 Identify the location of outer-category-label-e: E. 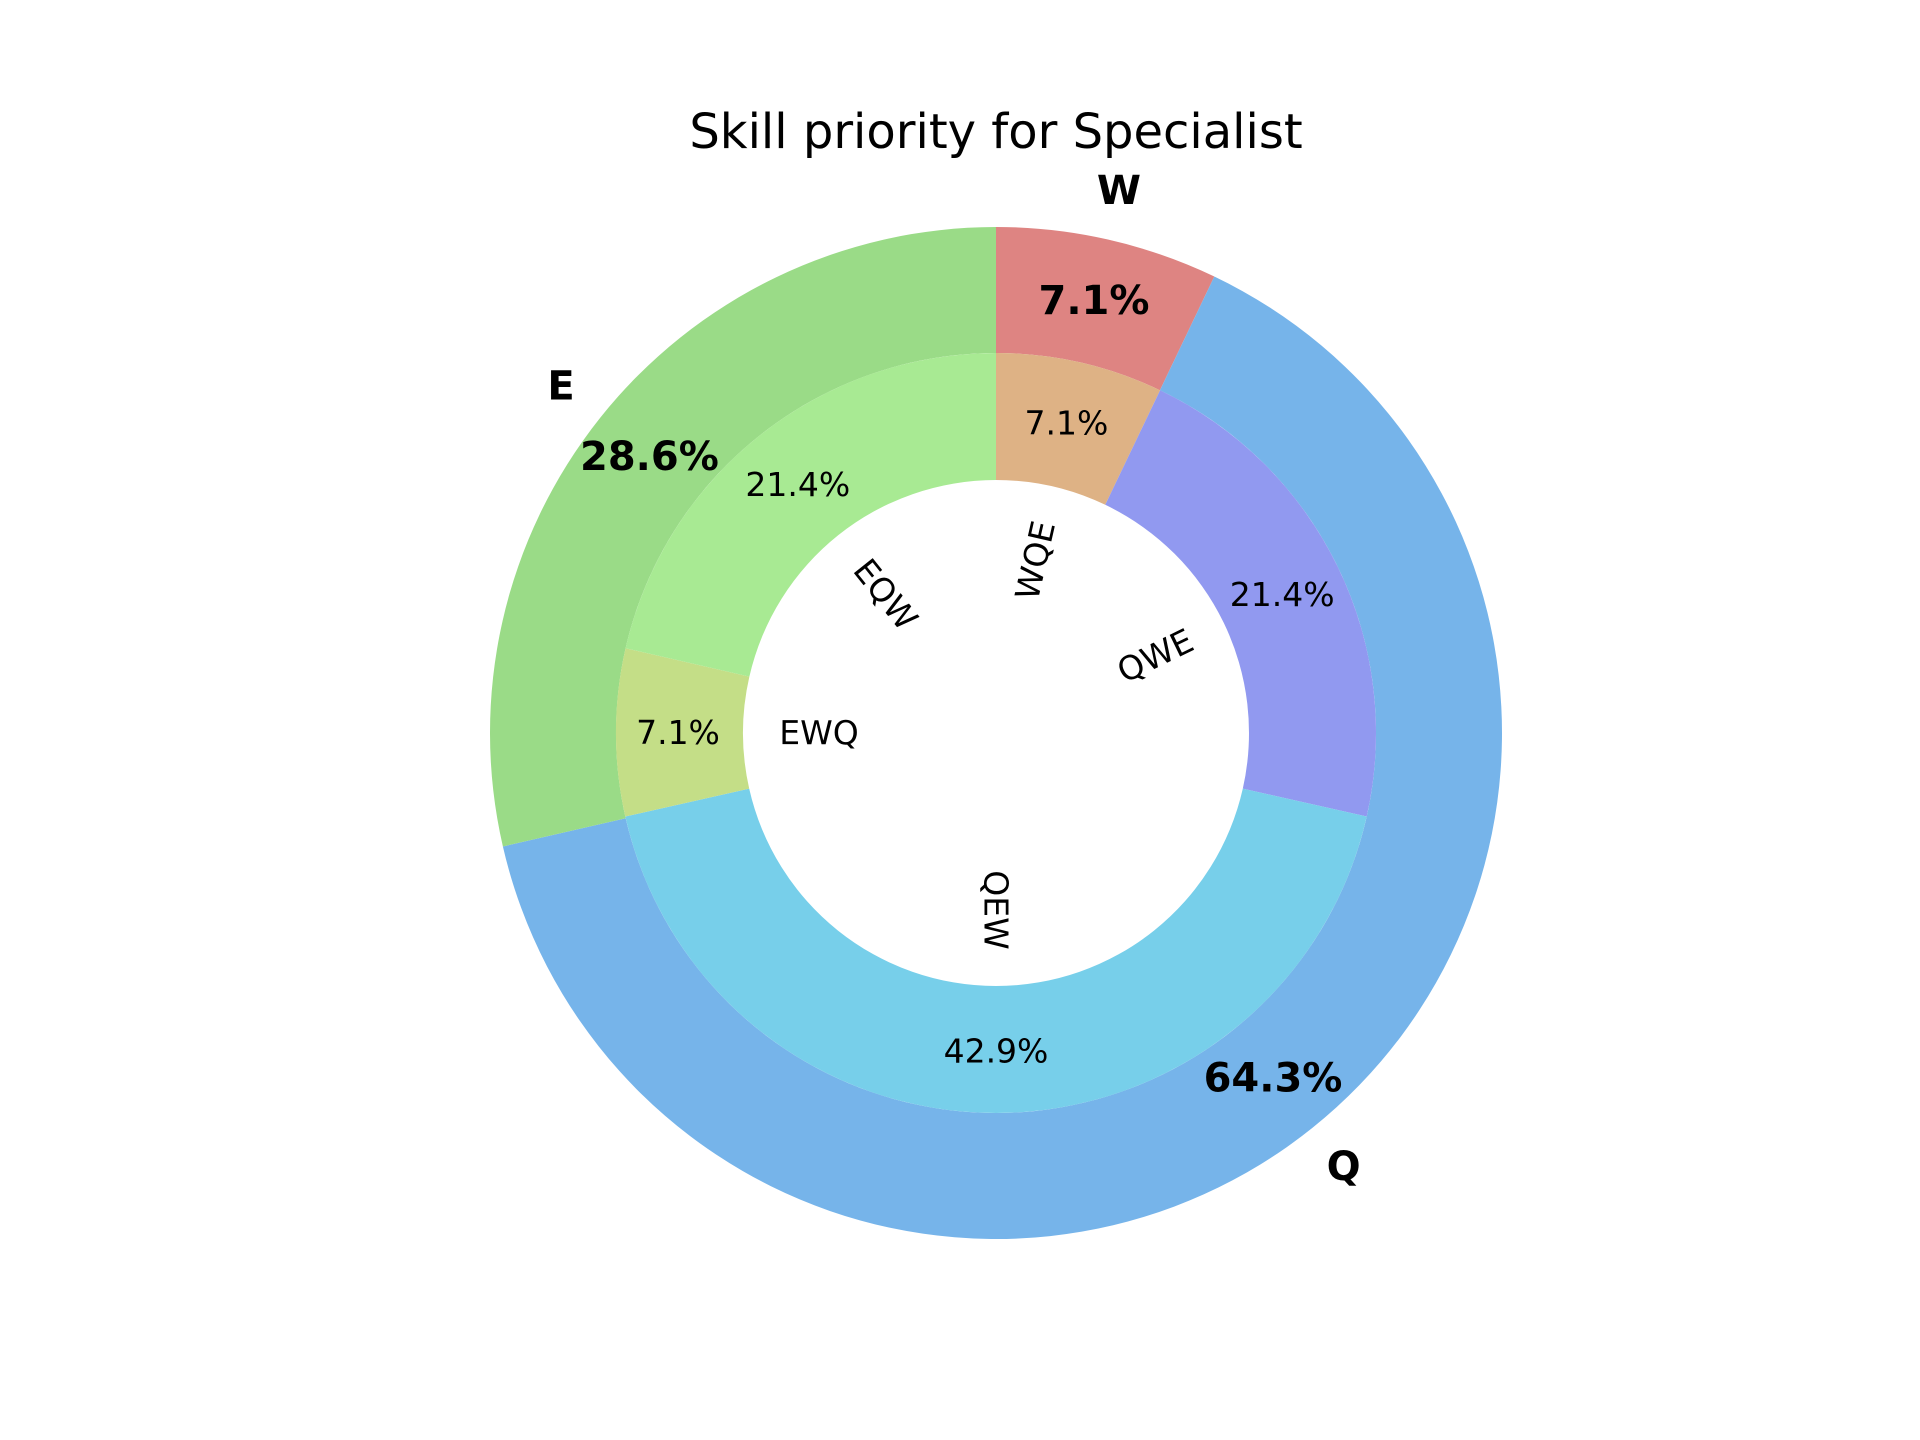
(560, 387).